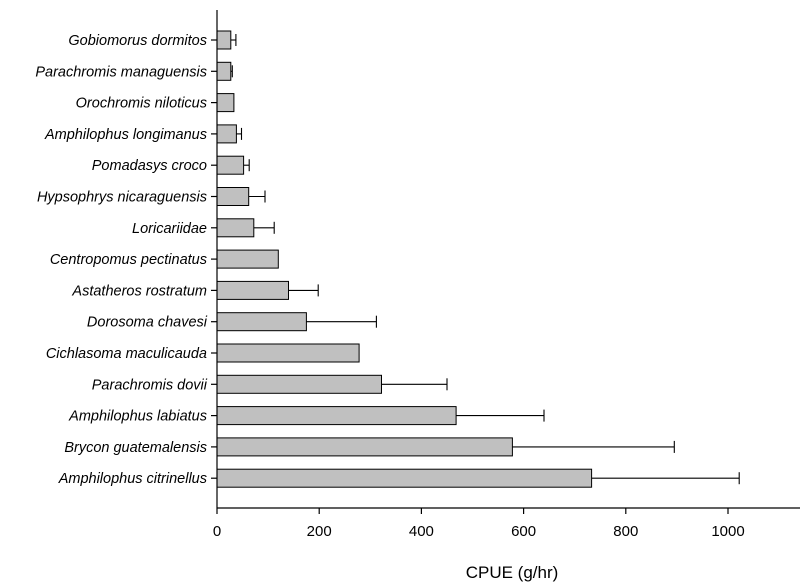 This screenshot has height=586, width=800. Describe the element at coordinates (169, 229) in the screenshot. I see `category-label: Loricariidae` at that location.